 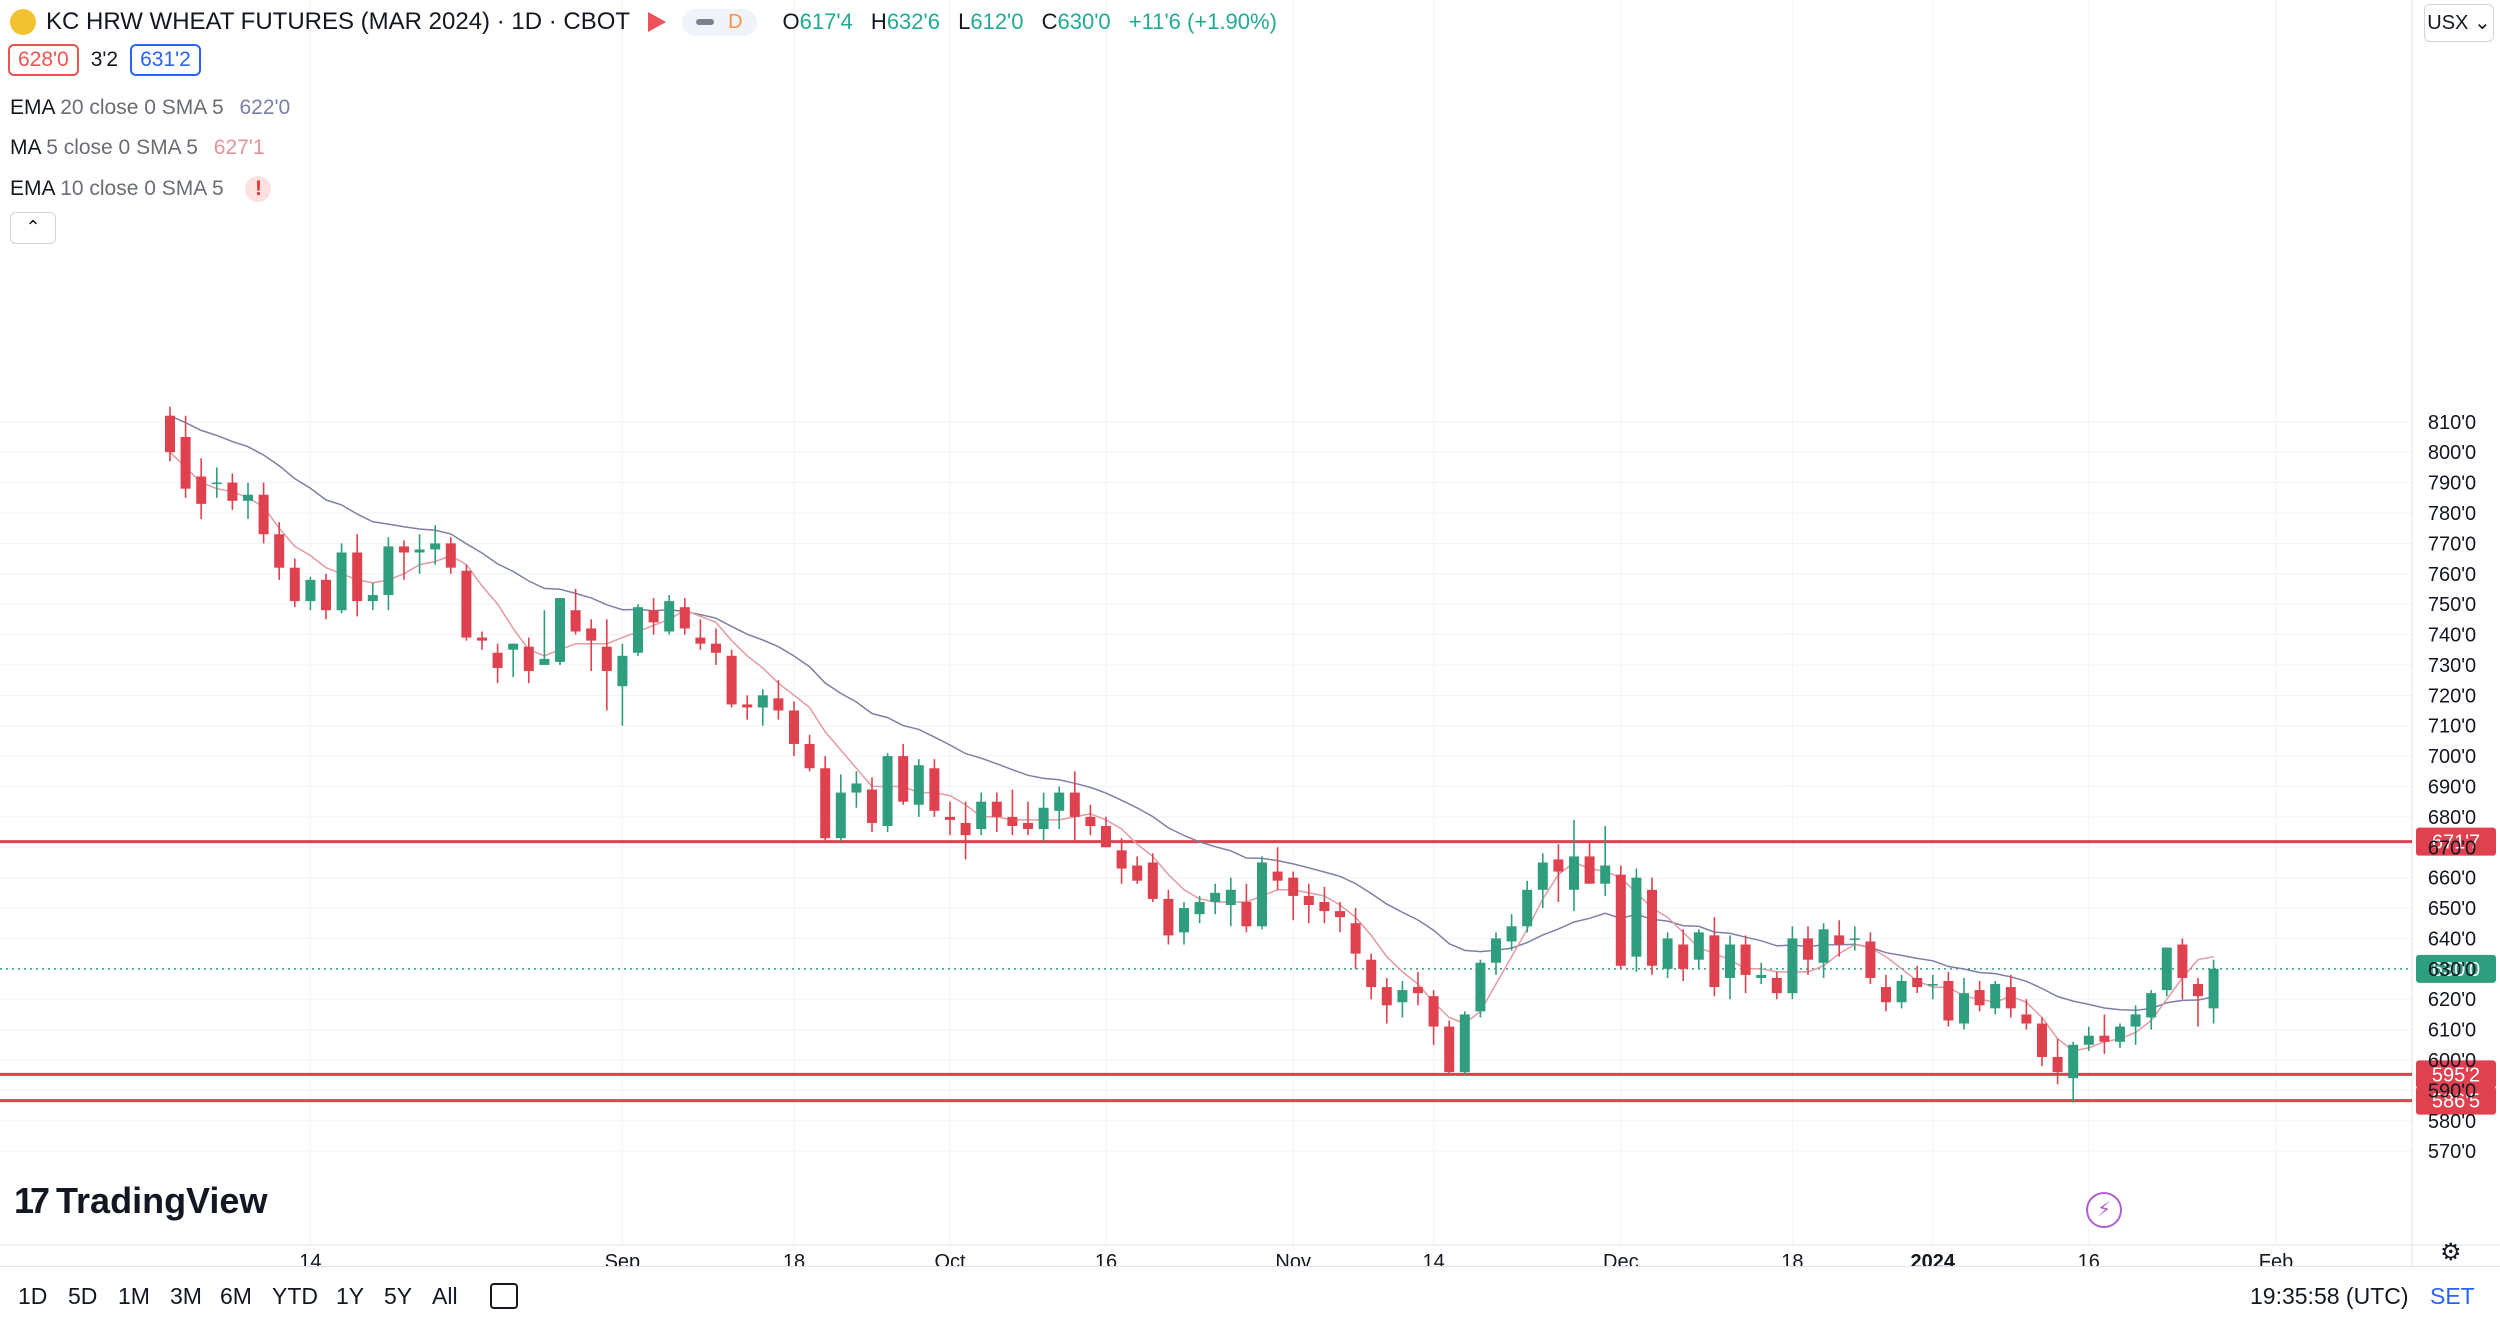 I want to click on indicator-ema10: EMA 10 close 0 SMA 5 !, so click(x=141, y=189).